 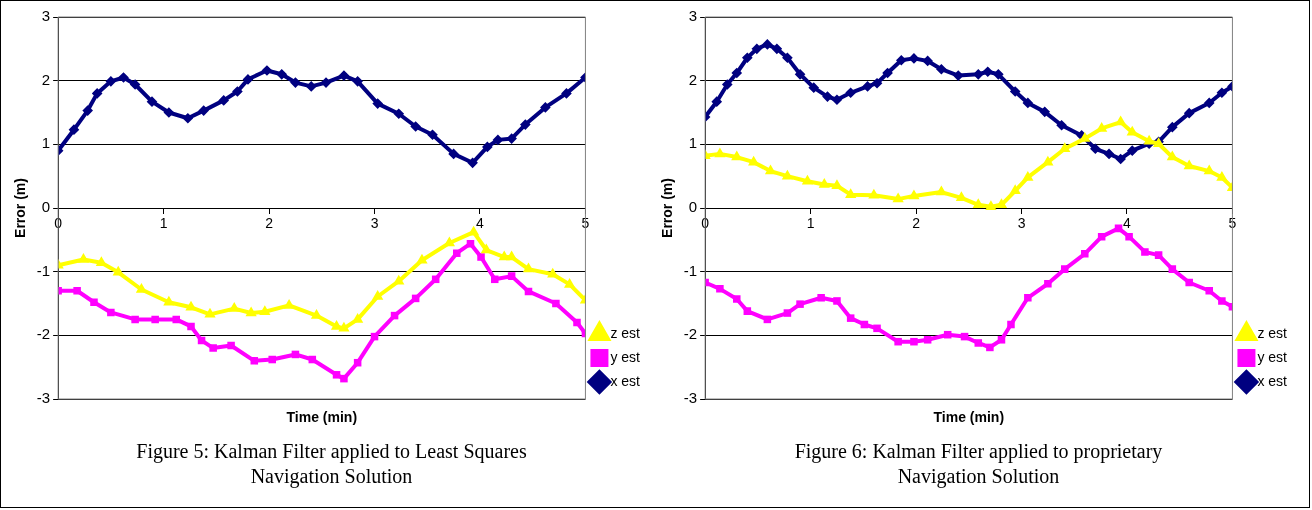 I want to click on caption: Figure 5: Kalman Filter applied to Least Squares Navigation Solution, so click(x=331, y=464).